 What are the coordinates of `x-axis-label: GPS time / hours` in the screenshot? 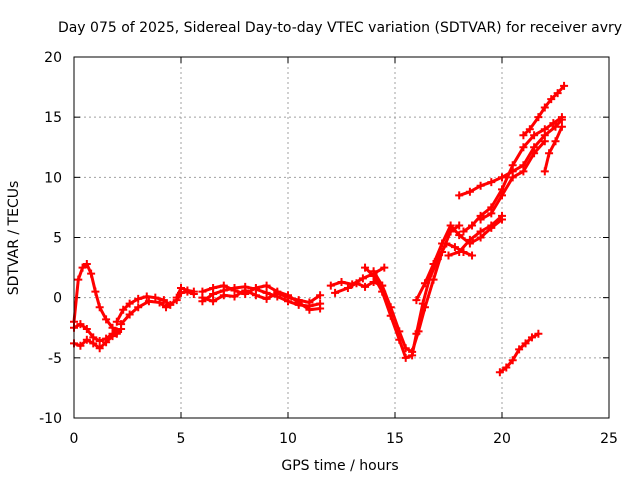 It's located at (339, 466).